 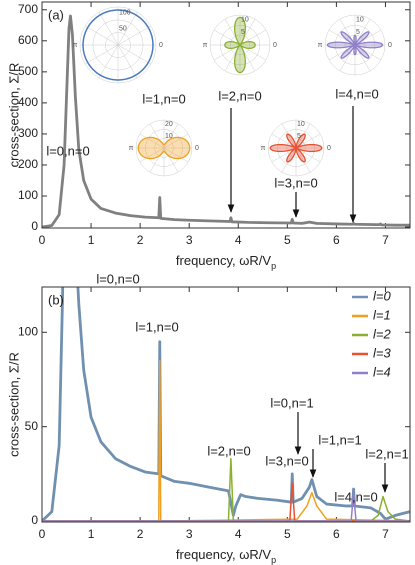 What do you see at coordinates (291, 402) in the screenshot?
I see `annotation: l=0,n=1` at bounding box center [291, 402].